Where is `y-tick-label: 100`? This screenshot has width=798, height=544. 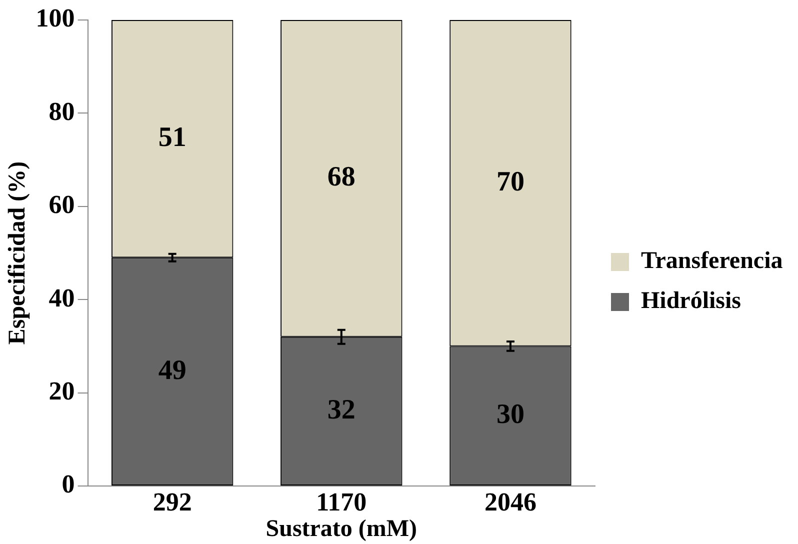
y-tick-label: 100 is located at coordinates (55, 18).